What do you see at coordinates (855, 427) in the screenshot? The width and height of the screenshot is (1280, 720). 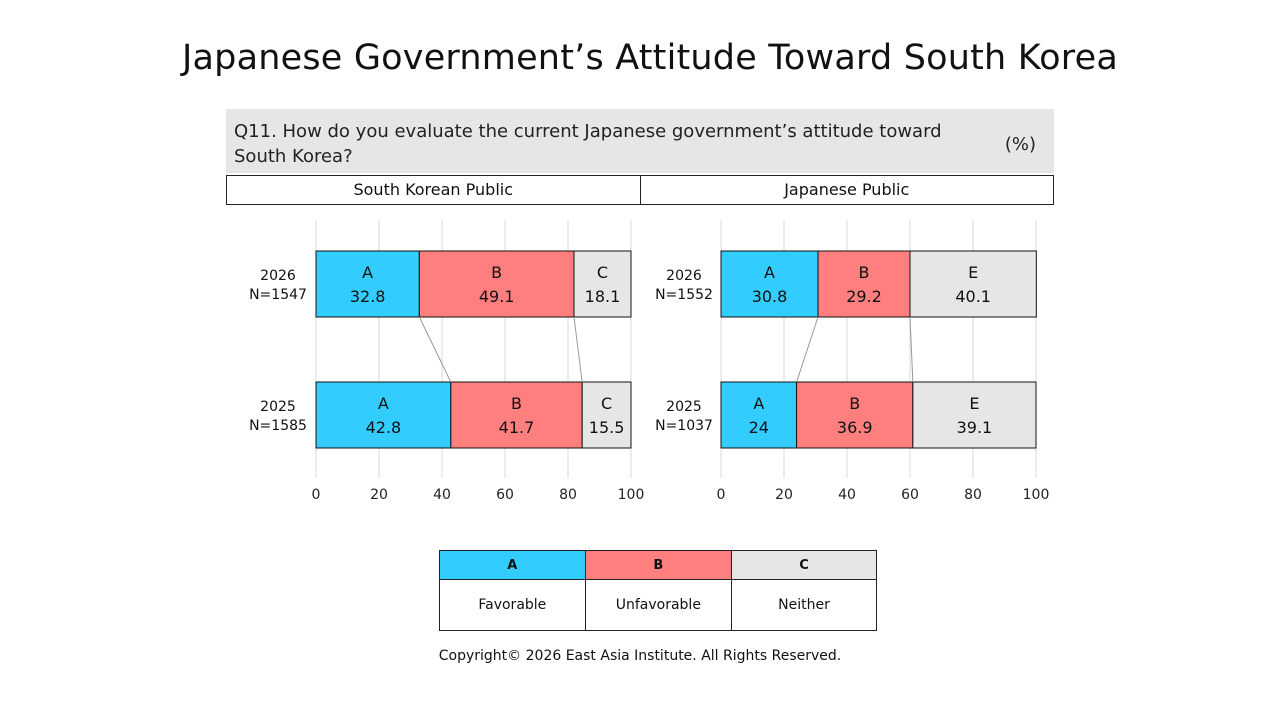 I see `segment-value-label: 36.9` at bounding box center [855, 427].